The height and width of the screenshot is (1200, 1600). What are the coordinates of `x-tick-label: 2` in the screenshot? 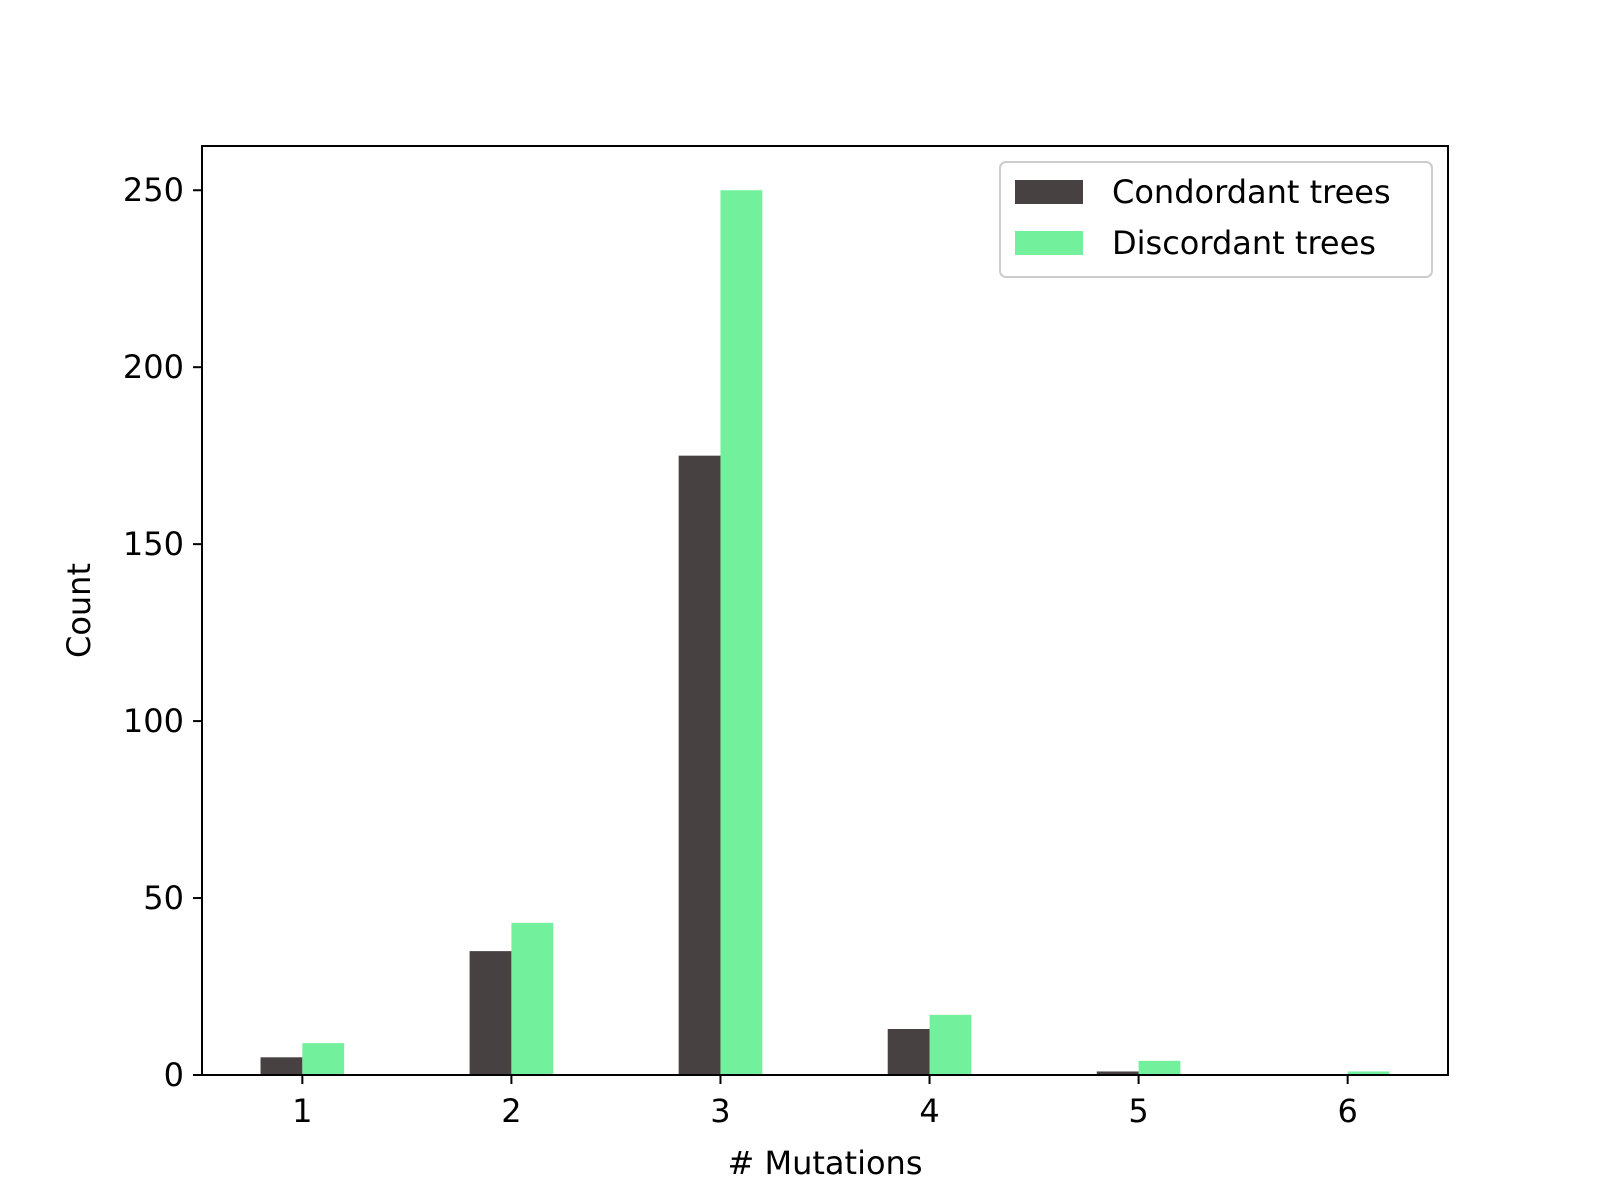 It's located at (511, 1111).